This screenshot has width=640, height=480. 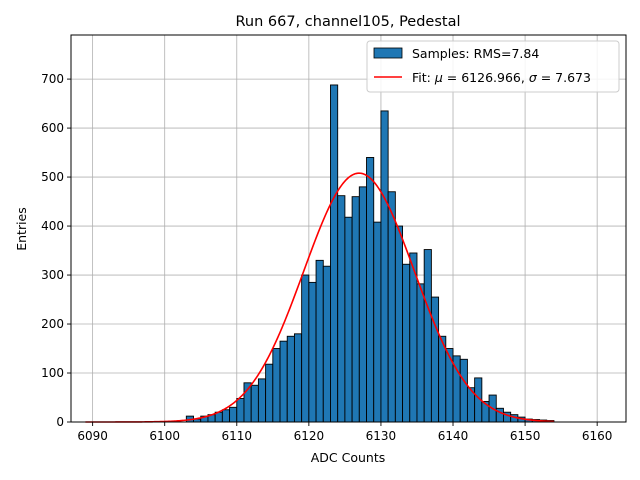 What do you see at coordinates (475, 53) in the screenshot?
I see `legend-hist-label: Samples: RMS=7.84` at bounding box center [475, 53].